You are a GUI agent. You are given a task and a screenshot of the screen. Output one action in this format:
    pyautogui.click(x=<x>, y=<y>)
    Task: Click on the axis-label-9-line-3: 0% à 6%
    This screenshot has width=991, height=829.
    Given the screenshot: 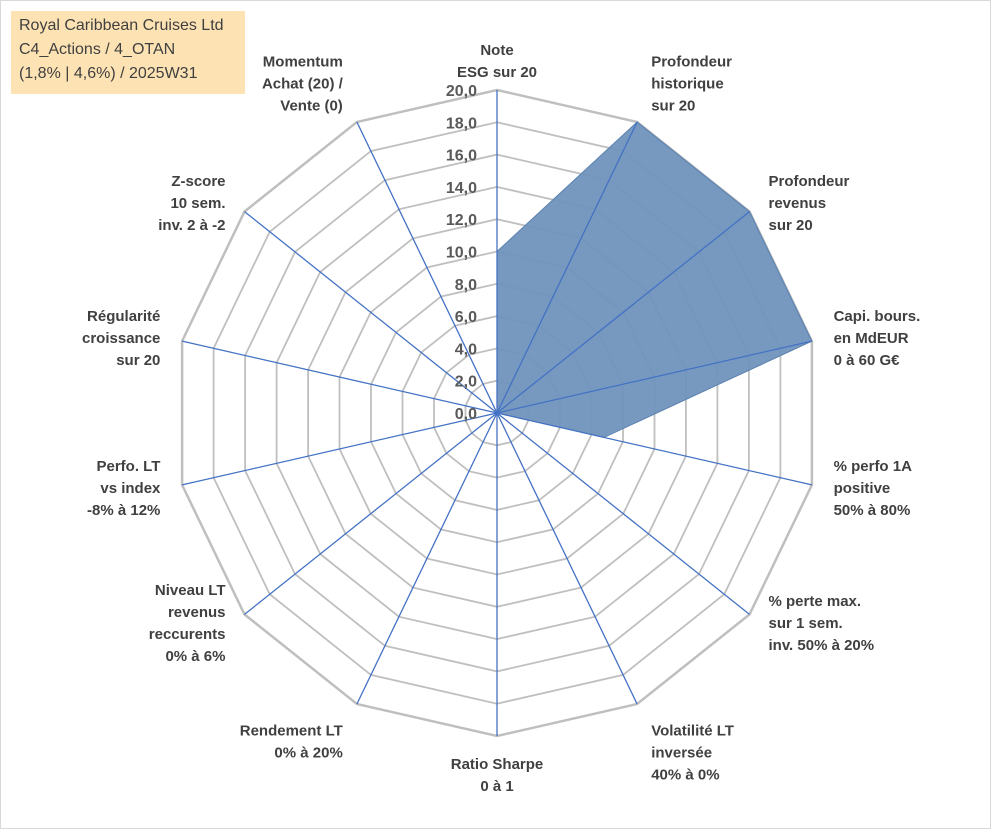 What is the action you would take?
    pyautogui.click(x=195, y=656)
    